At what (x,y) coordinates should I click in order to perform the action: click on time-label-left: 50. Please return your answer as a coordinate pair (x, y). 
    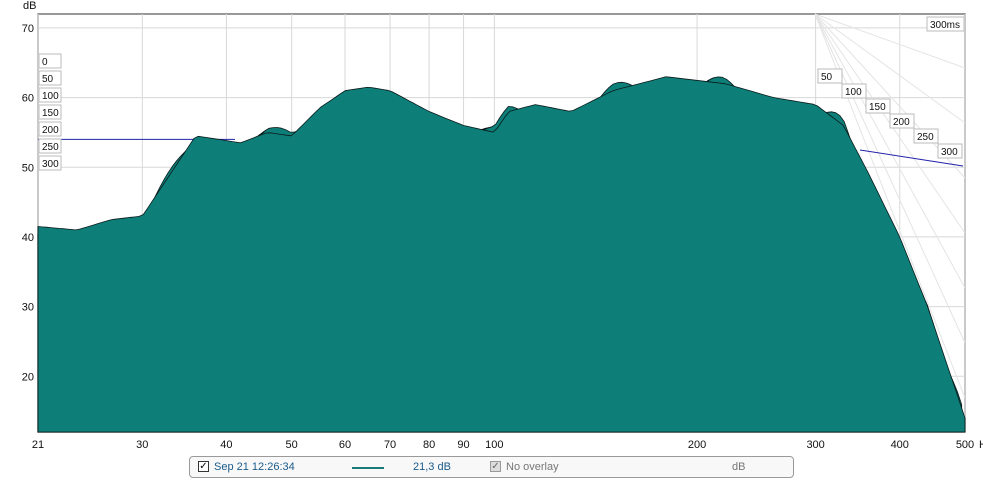
    Looking at the image, I should click on (48, 79).